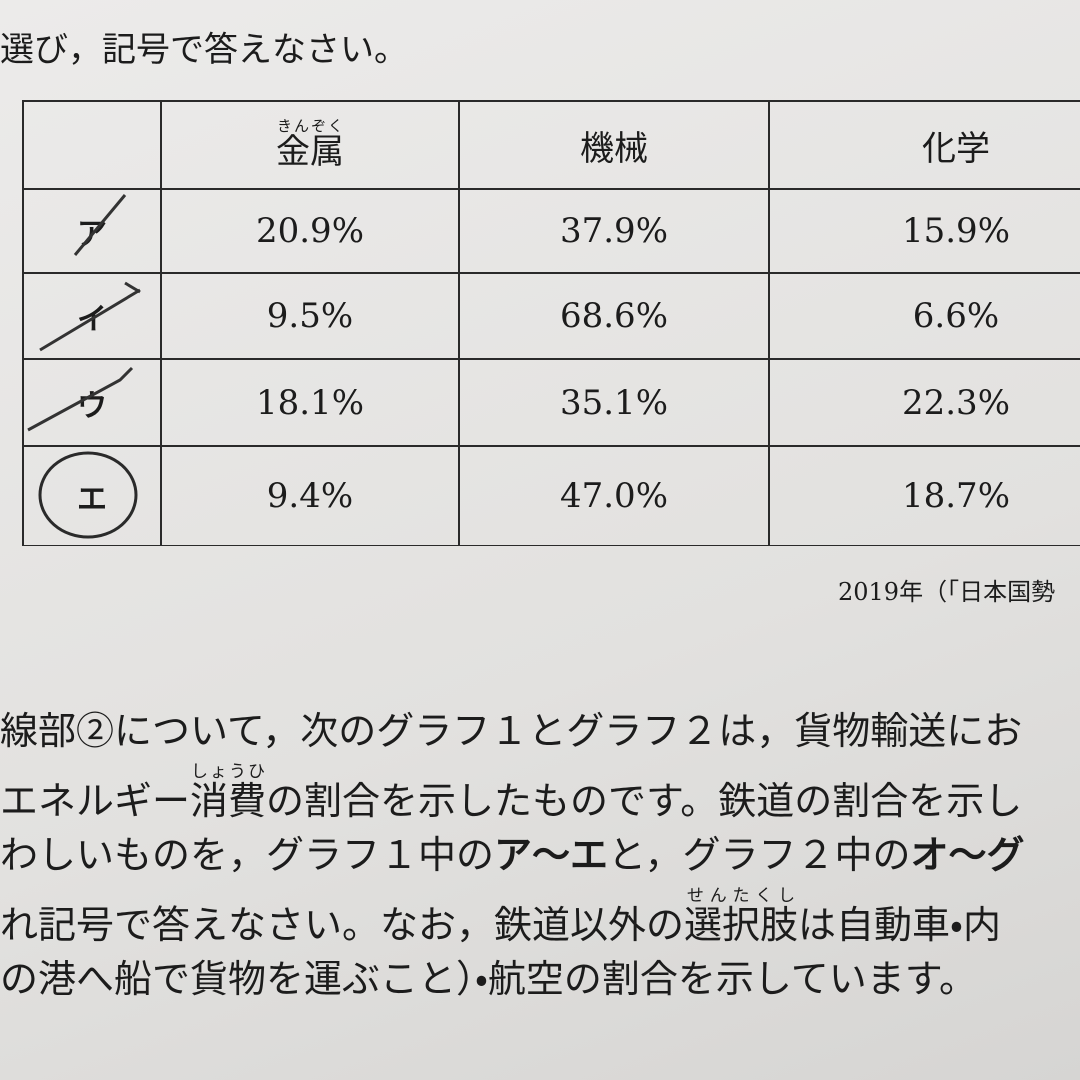 This screenshot has height=1080, width=1080. I want to click on cell: 47.0%, so click(614, 495).